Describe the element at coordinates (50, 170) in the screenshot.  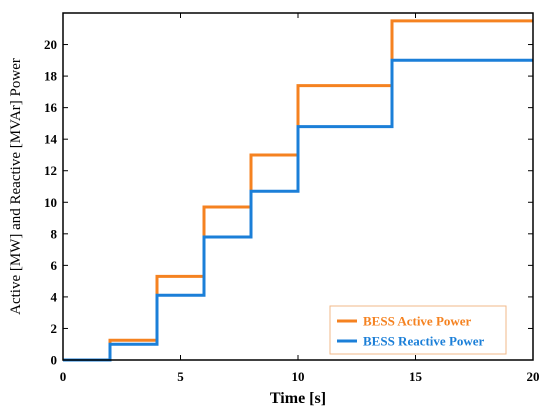
I see `y-tick-label: 12` at that location.